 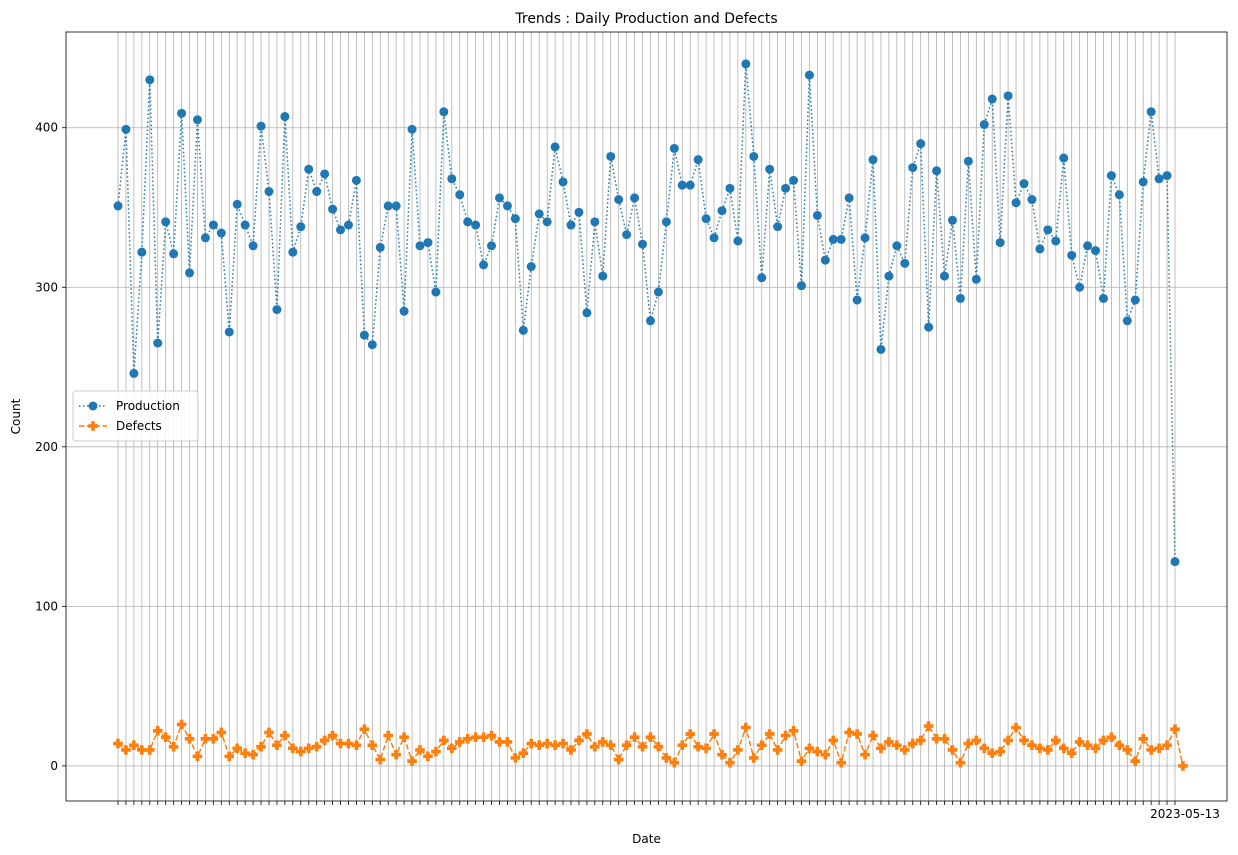 What do you see at coordinates (54, 766) in the screenshot?
I see `y-tick-label: 0` at bounding box center [54, 766].